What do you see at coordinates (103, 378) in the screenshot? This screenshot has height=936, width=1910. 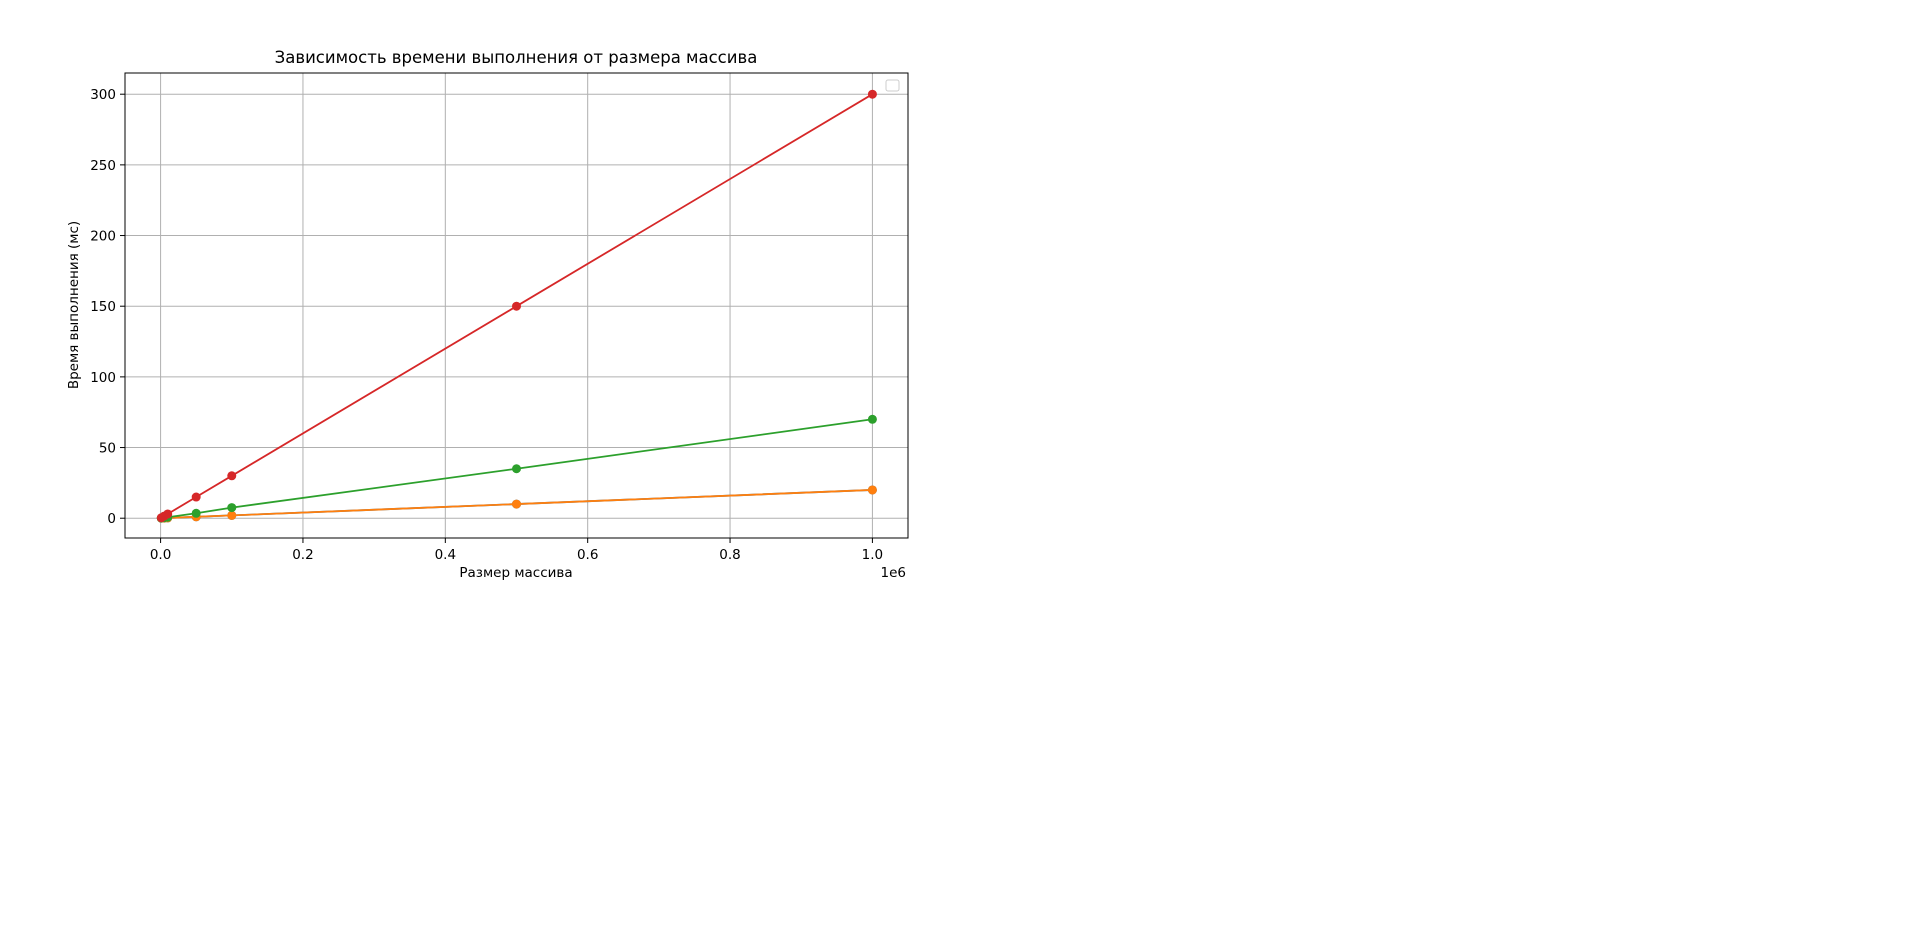 I see `y-tick-label: 100` at bounding box center [103, 378].